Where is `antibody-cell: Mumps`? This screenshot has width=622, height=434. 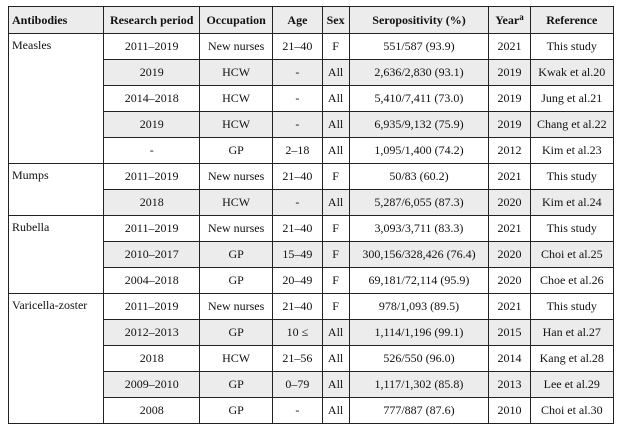
antibody-cell: Mumps is located at coordinates (56, 189).